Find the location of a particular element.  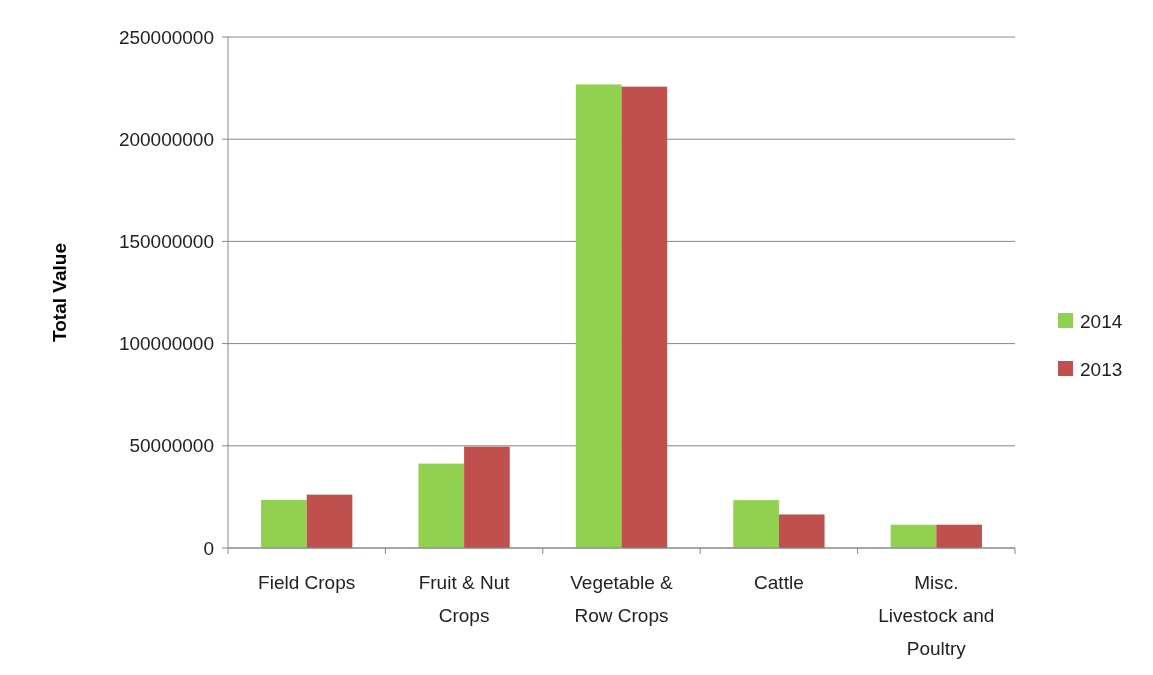

legend-label: 2014 is located at coordinates (1101, 321).